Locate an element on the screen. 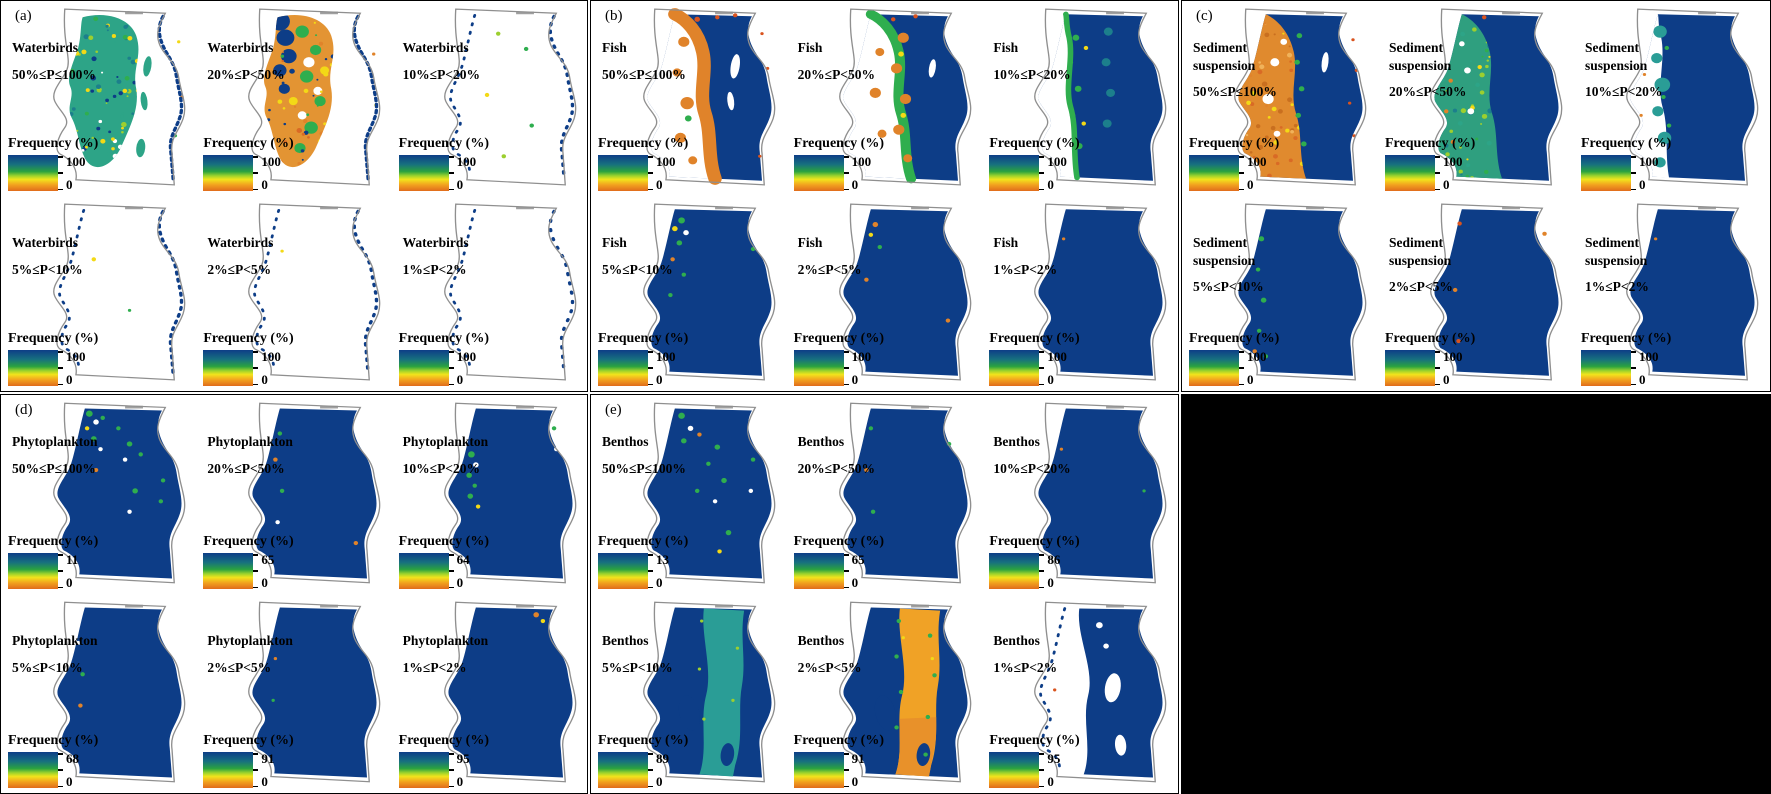  frequency-legend: Frequency (%) 64 0 is located at coordinates (443, 562).